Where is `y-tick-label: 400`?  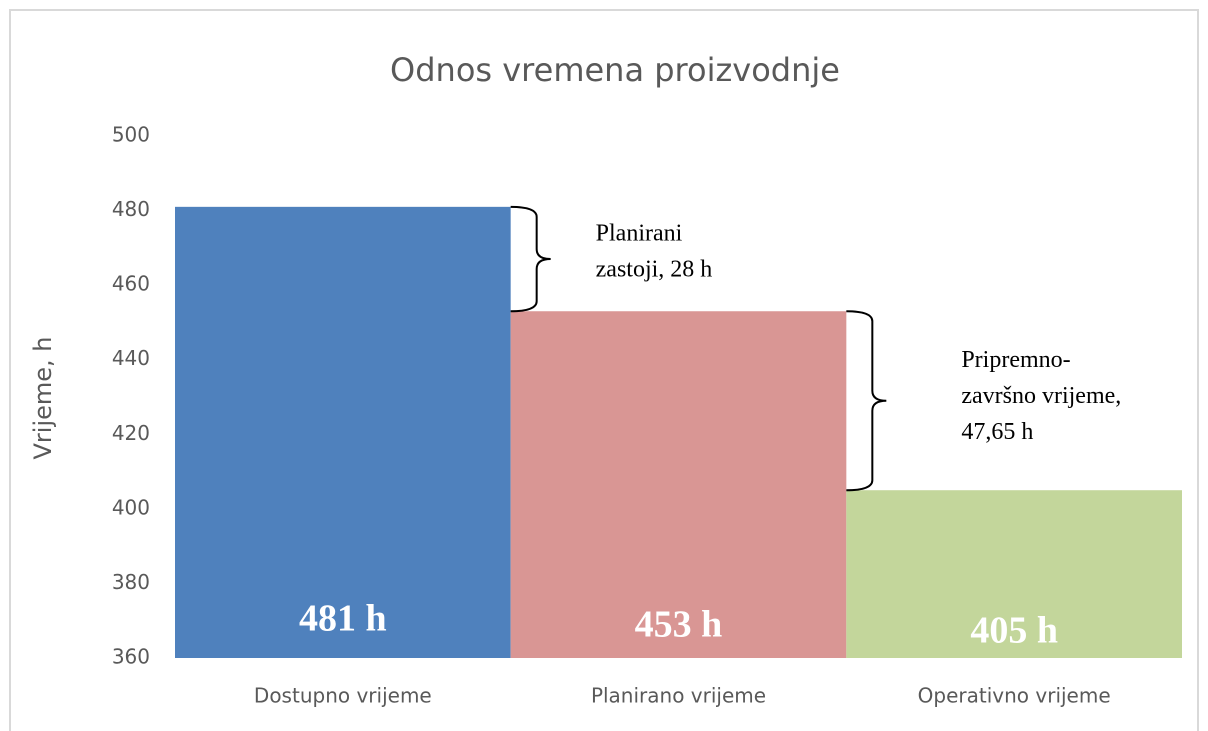
y-tick-label: 400 is located at coordinates (131, 507).